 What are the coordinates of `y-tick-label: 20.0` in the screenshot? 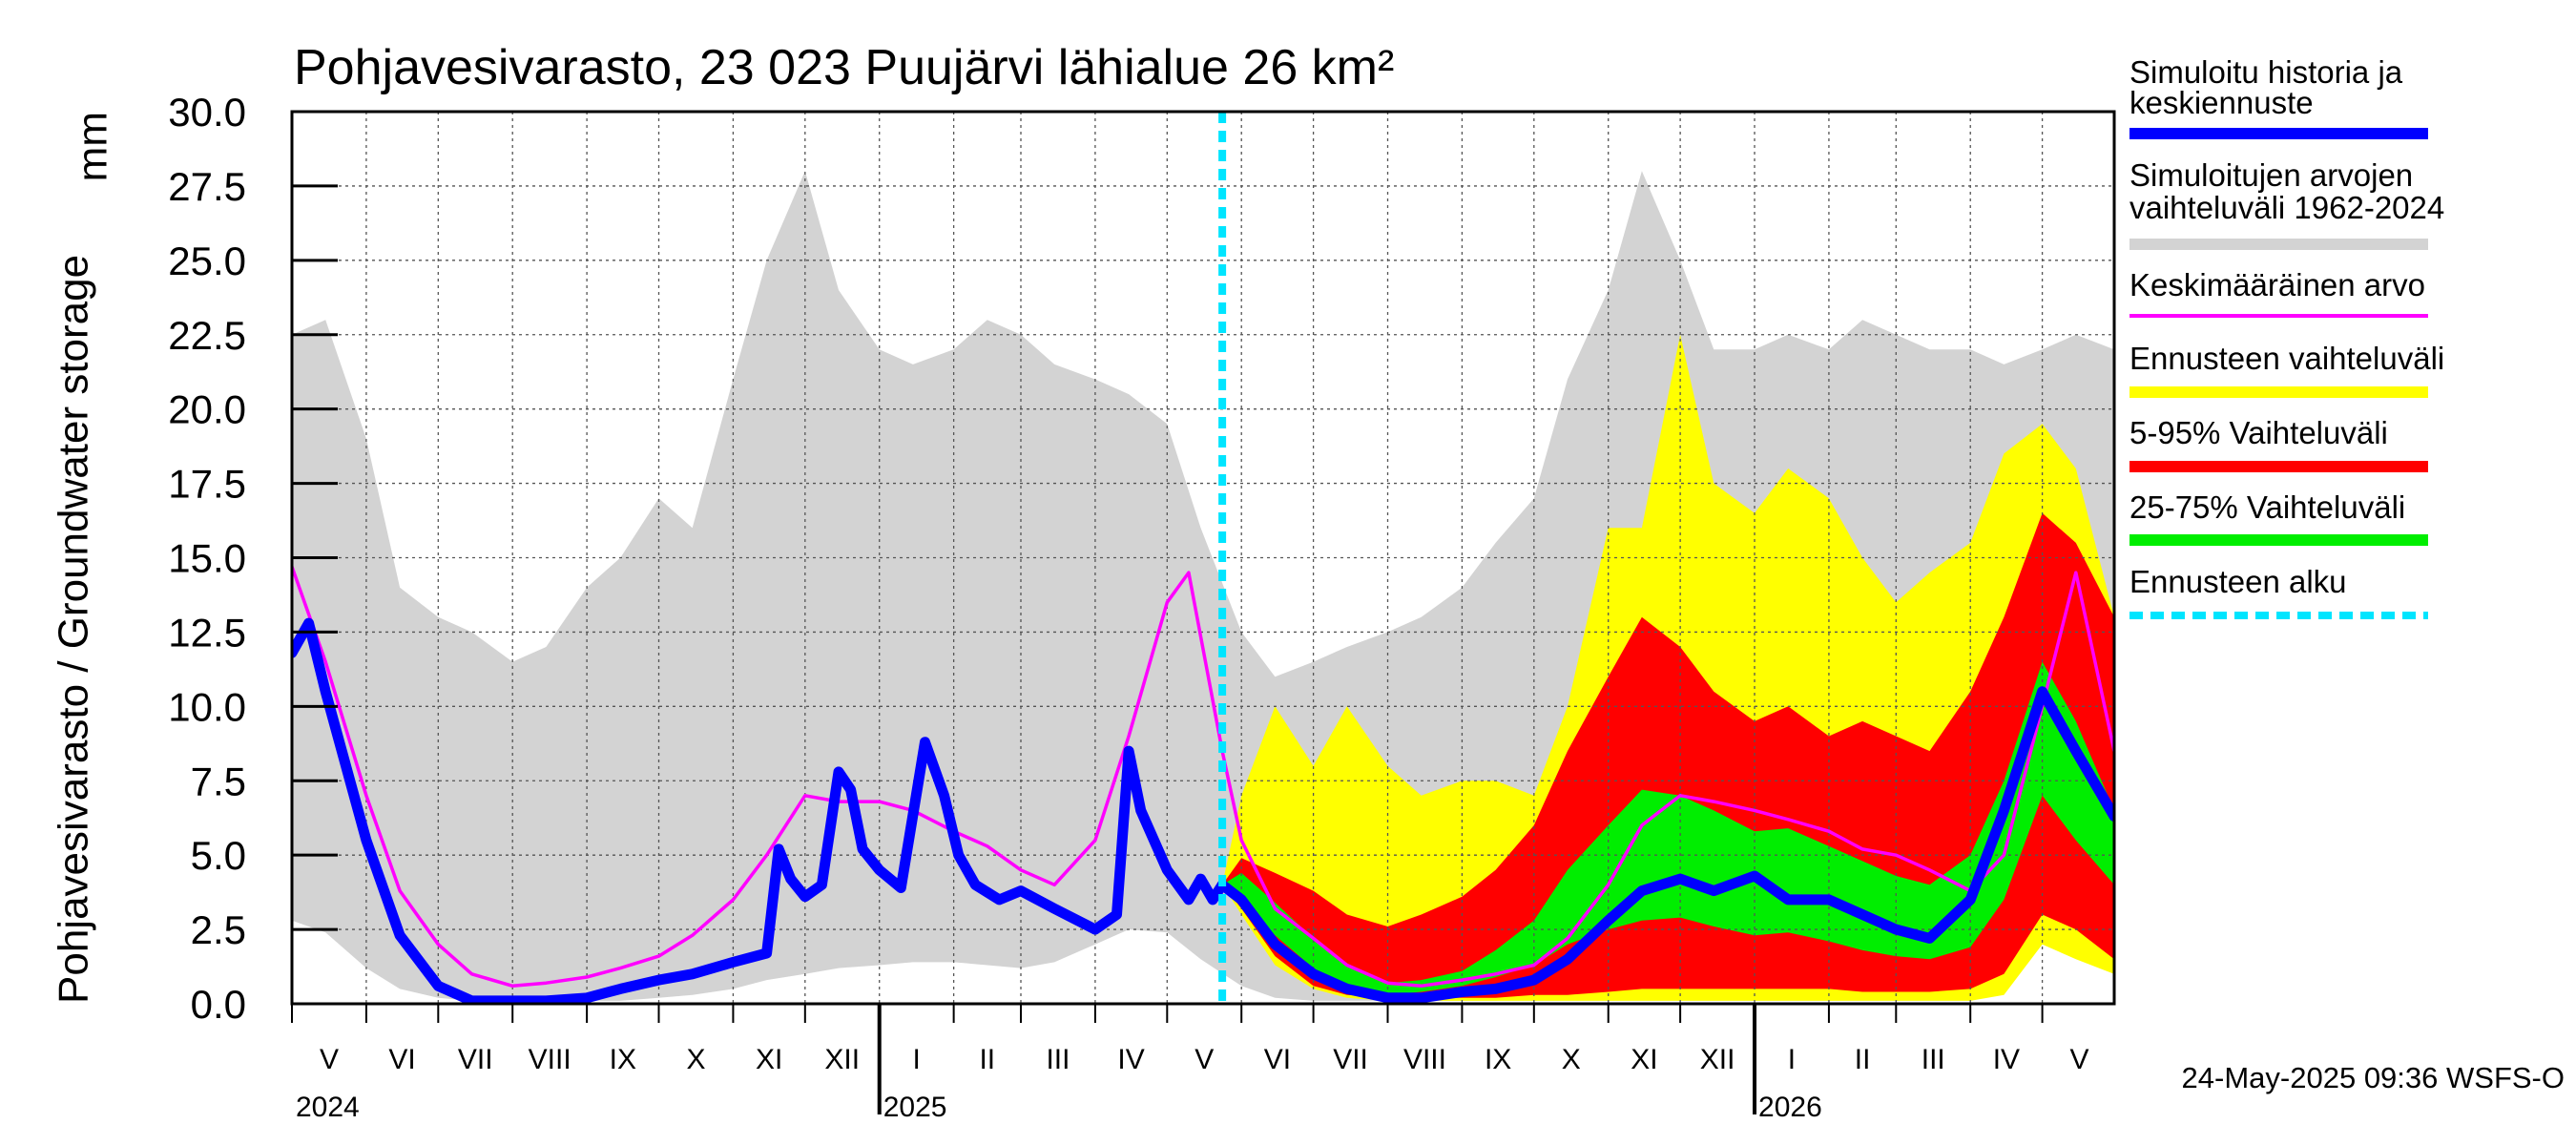 It's located at (207, 409).